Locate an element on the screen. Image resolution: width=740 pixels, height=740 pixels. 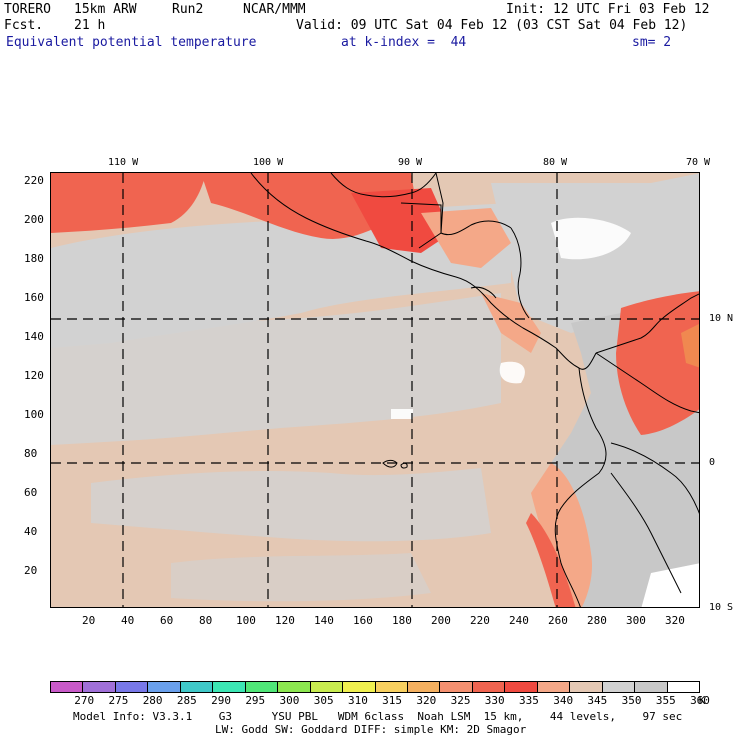
lon-label: 110 W is located at coordinates (123, 162).